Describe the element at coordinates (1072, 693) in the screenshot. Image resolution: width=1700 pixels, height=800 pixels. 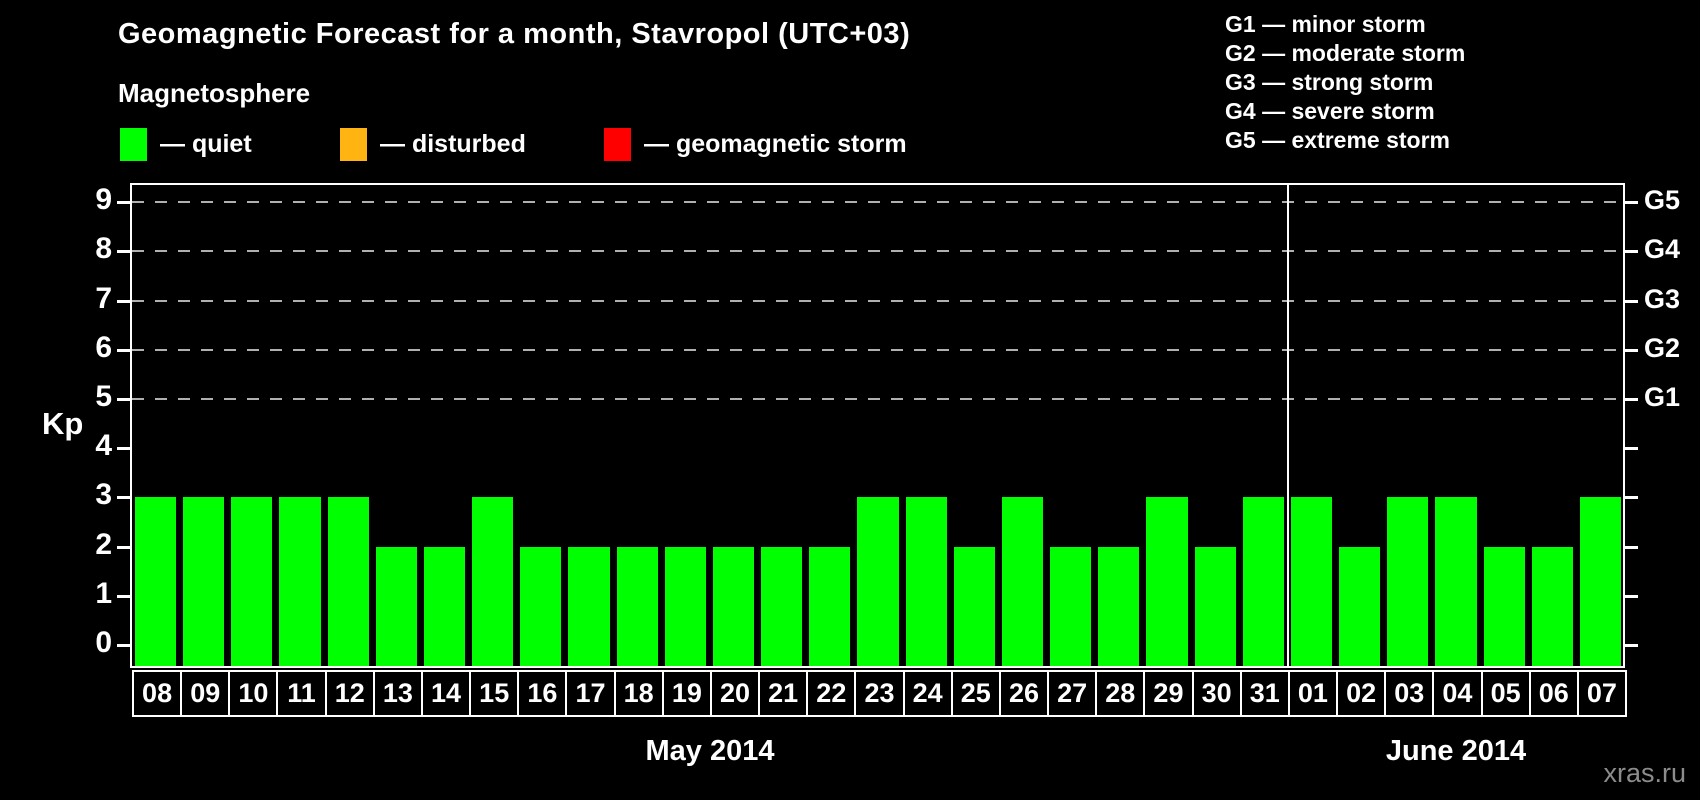
I see `day-label-cell: 27` at that location.